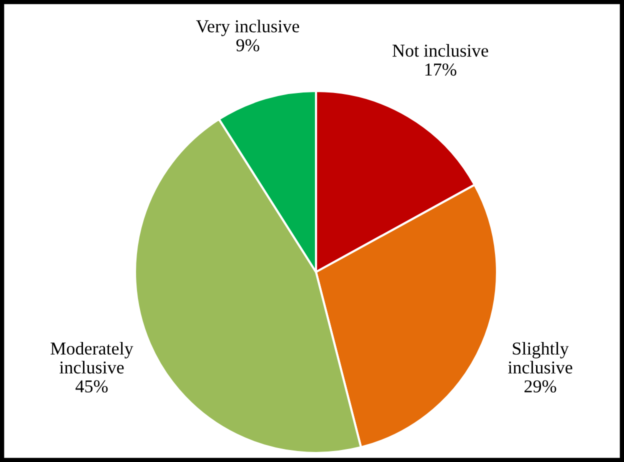 This screenshot has height=462, width=624. I want to click on slice-label: Slightly inclusive, so click(540, 358).